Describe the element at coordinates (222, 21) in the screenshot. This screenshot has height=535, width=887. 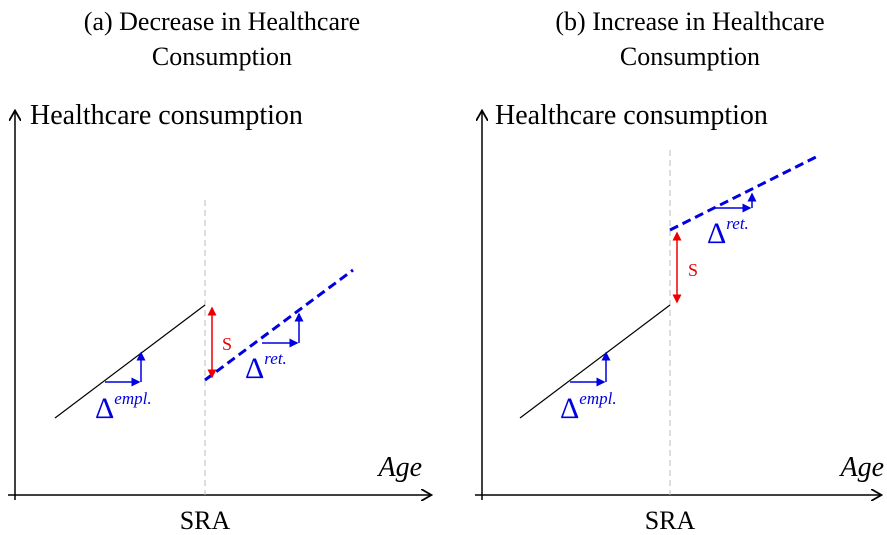
I see `title-line: (a) Decrease in Healthcare` at that location.